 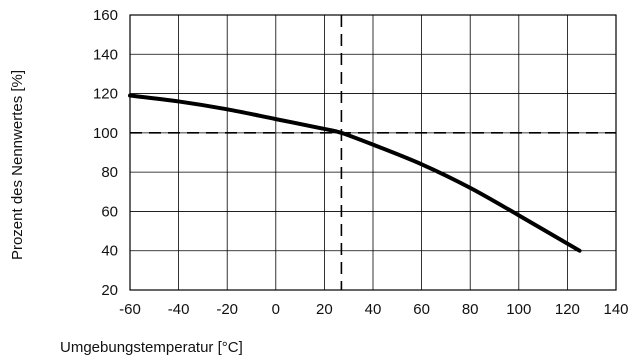 I want to click on x-tick-label-4: 20, so click(x=324, y=309).